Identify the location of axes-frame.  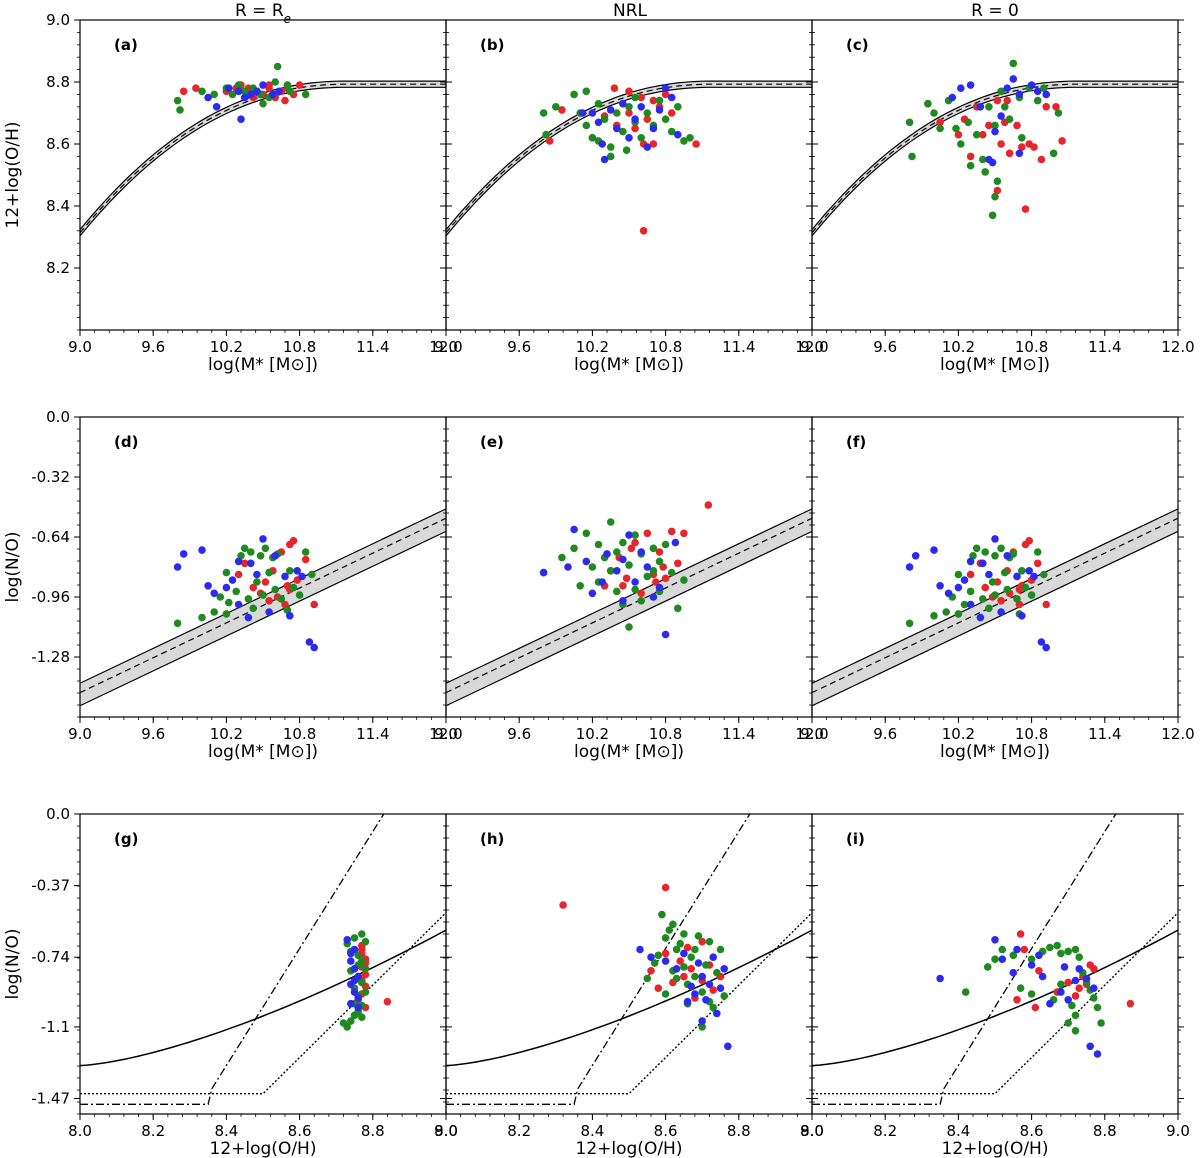
(263, 964).